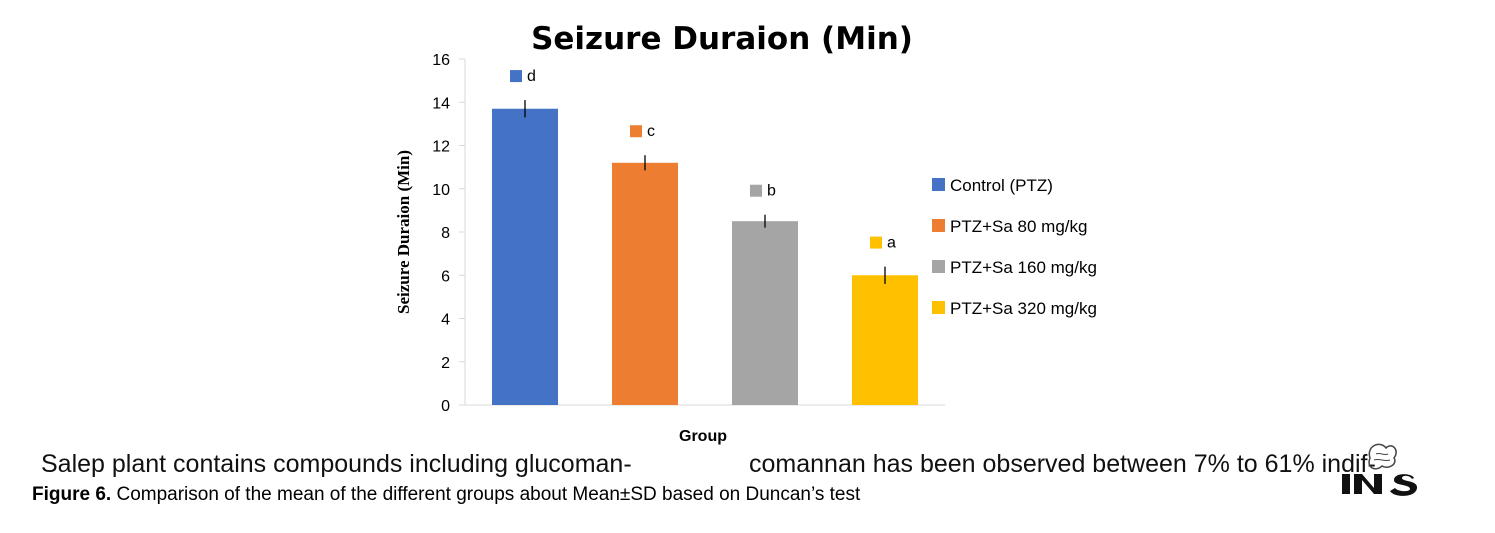 The width and height of the screenshot is (1495, 533). Describe the element at coordinates (651, 131) in the screenshot. I see `data-label: c` at that location.